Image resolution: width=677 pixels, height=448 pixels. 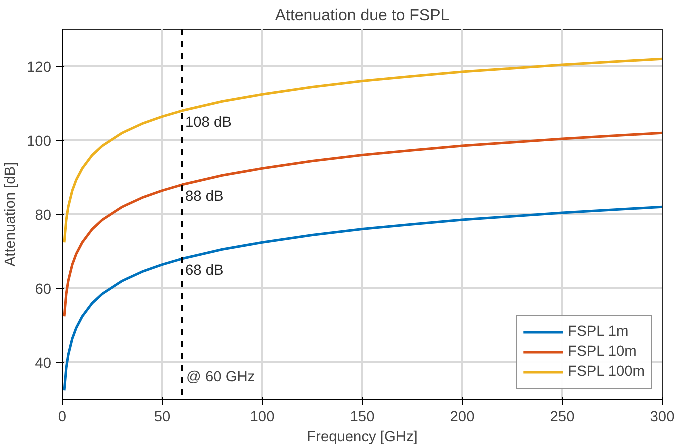 I want to click on y-axis-title: Attenuation [dB], so click(x=11, y=214).